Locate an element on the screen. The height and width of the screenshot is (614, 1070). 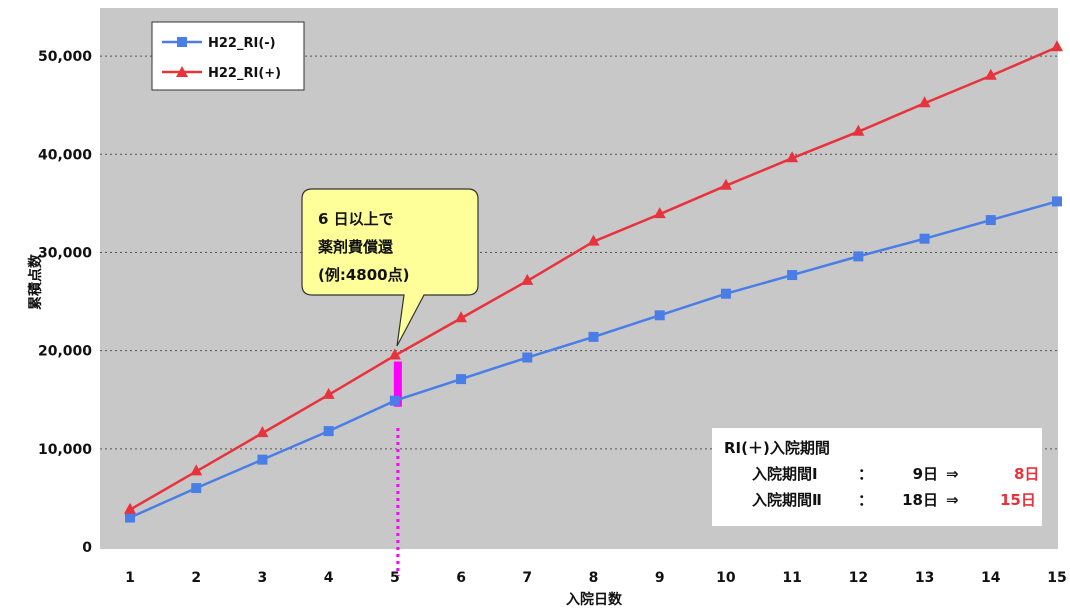
callout-line-1: 6 日以上で is located at coordinates (356, 219).